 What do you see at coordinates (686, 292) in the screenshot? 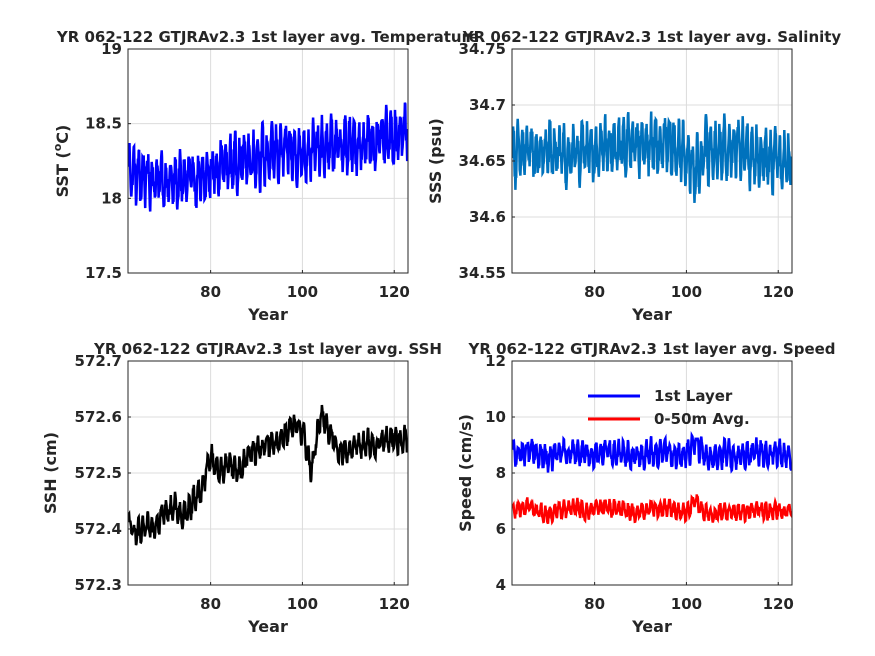
I see `sss-xtick-label: 100` at bounding box center [686, 292].